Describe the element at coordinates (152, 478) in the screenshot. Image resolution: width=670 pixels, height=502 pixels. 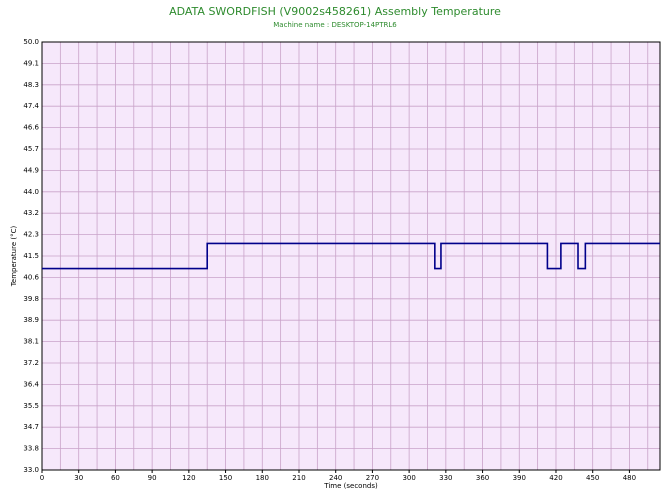
I see `x-tick-label: 90` at that location.